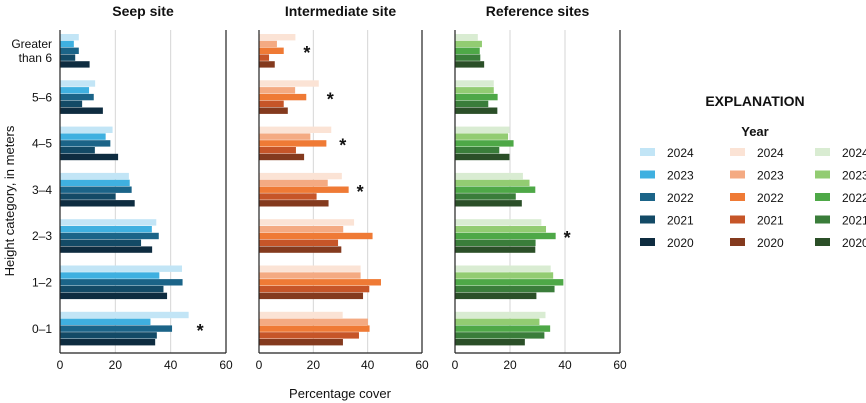 This screenshot has height=403, width=866. Describe the element at coordinates (822, 152) in the screenshot. I see `legend-swatch-2024` at that location.